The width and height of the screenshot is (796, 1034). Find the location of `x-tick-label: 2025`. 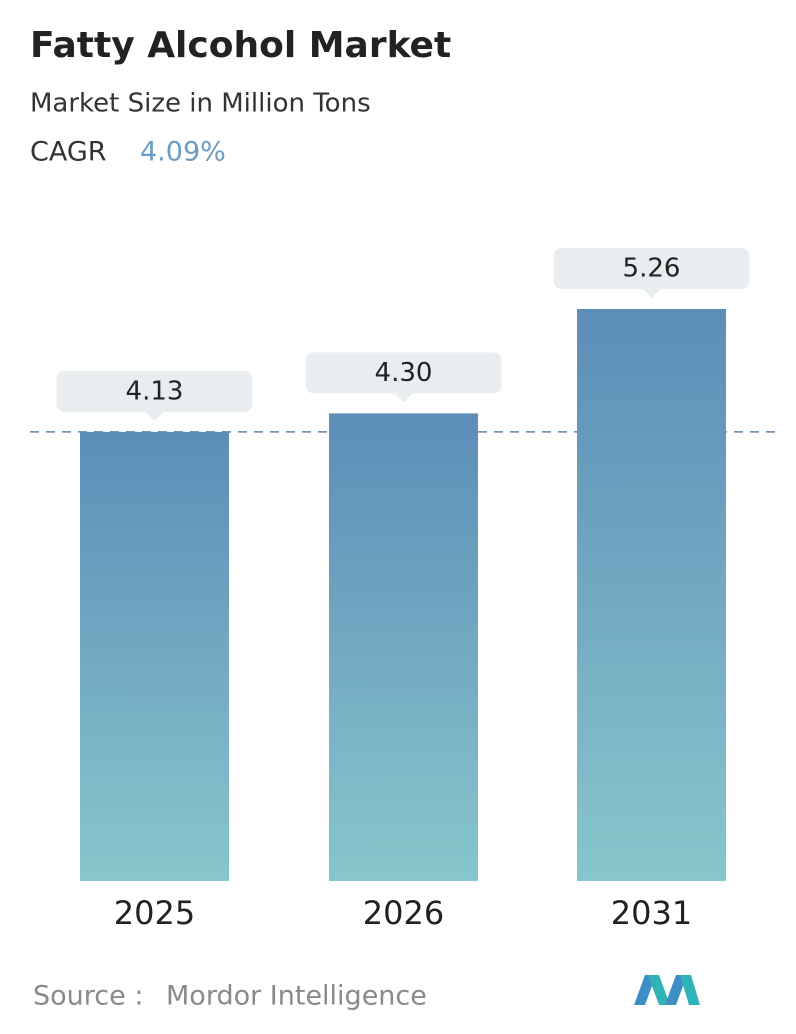

x-tick-label: 2025 is located at coordinates (154, 913).